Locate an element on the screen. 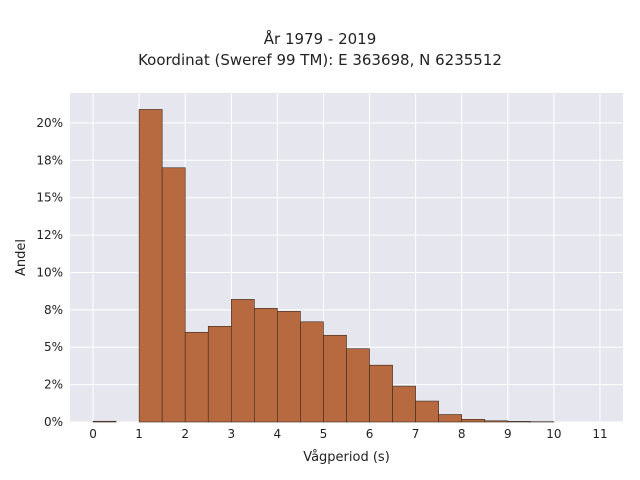  x-tick-label: 8 is located at coordinates (462, 434).